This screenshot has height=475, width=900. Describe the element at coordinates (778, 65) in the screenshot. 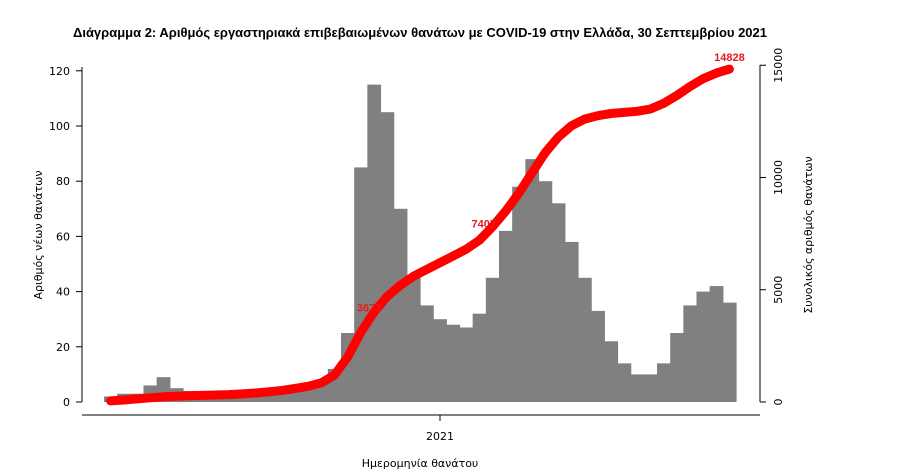

I see `right-y-tick-label: 15000` at that location.